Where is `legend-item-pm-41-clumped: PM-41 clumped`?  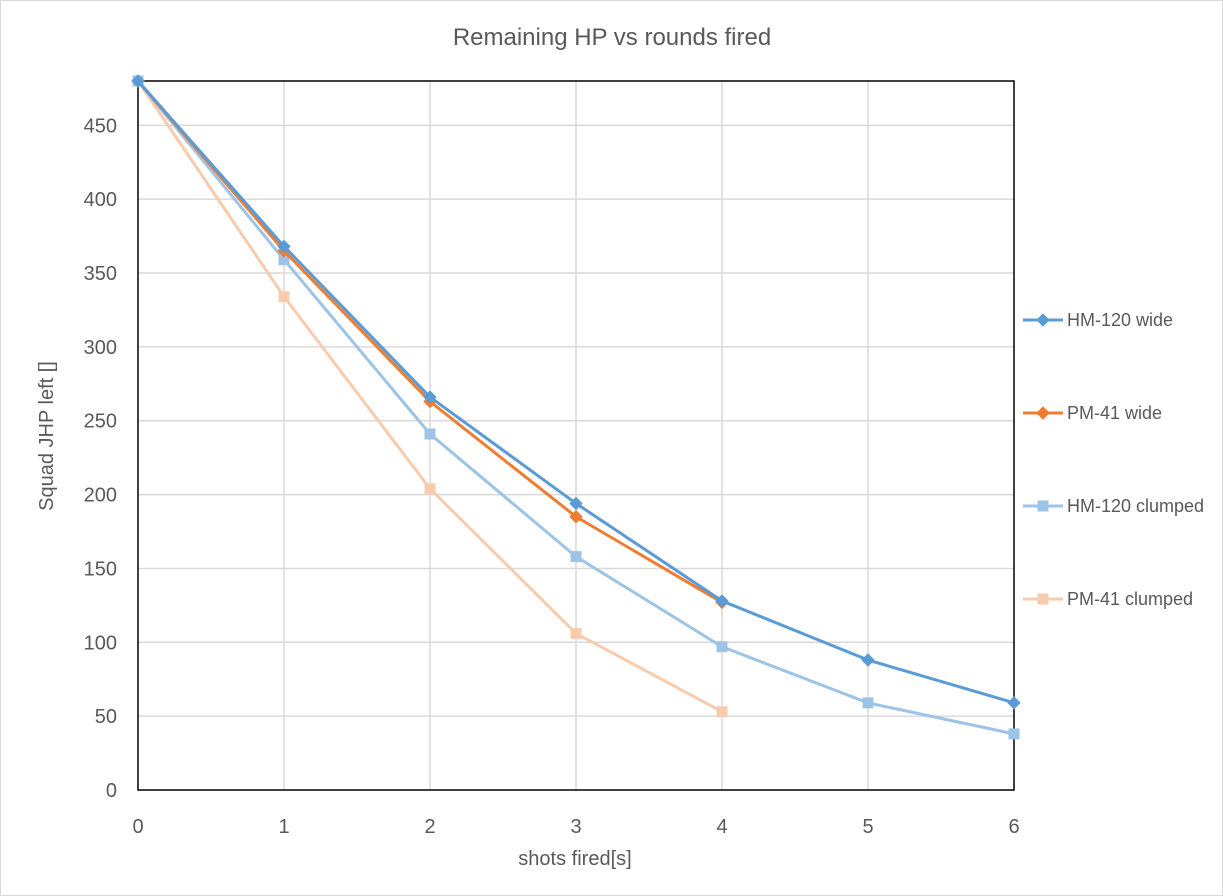 legend-item-pm-41-clumped: PM-41 clumped is located at coordinates (1108, 599).